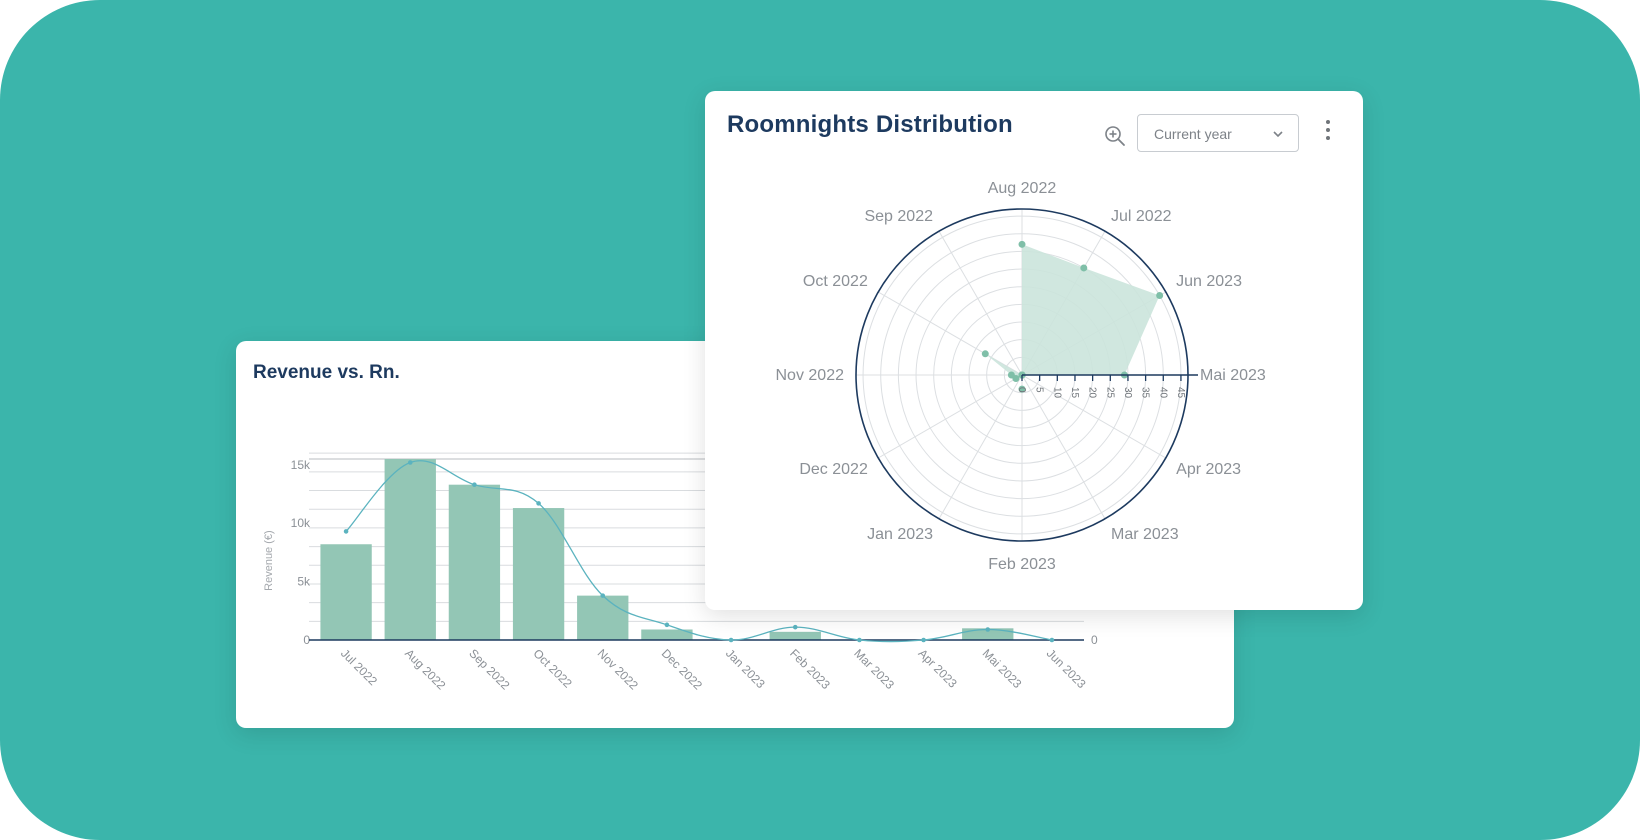  What do you see at coordinates (1145, 534) in the screenshot?
I see `radar-category-label: Mar 2023` at bounding box center [1145, 534].